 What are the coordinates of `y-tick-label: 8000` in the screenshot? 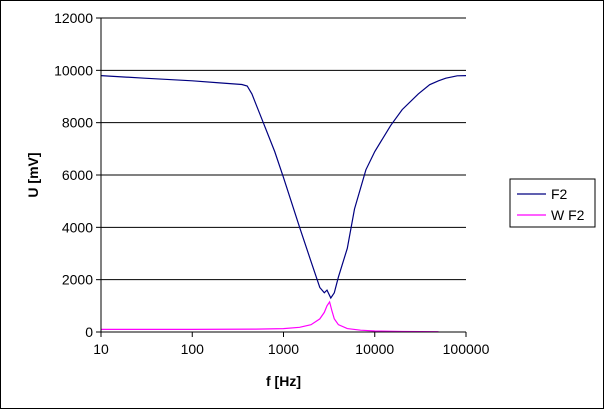 It's located at (77, 123).